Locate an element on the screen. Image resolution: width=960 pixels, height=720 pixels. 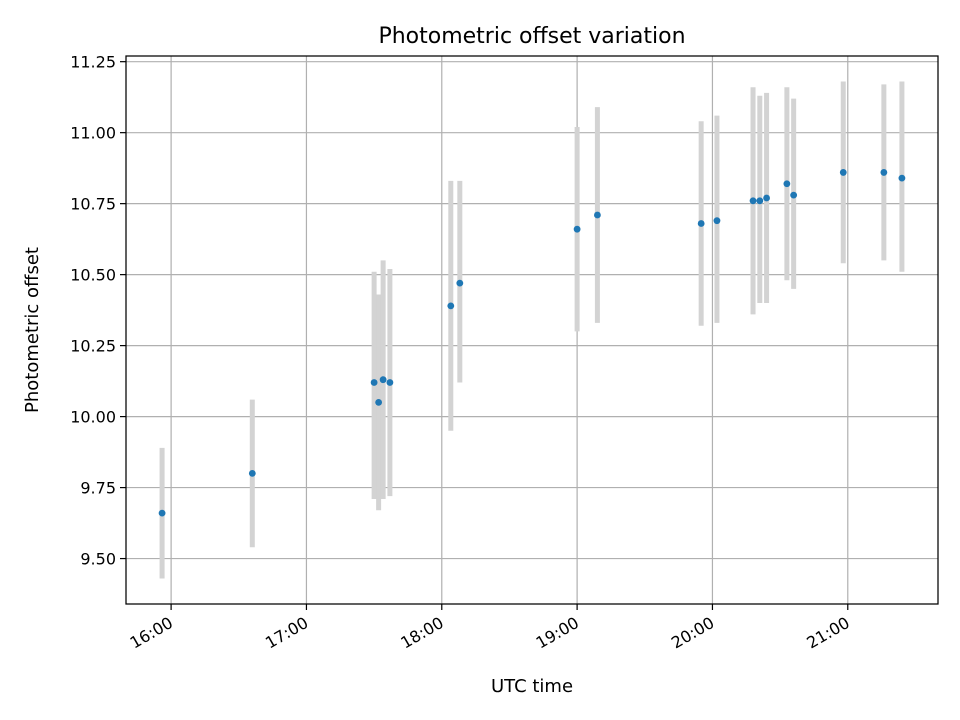
y-tick-label: 10.75 is located at coordinates (93, 204).